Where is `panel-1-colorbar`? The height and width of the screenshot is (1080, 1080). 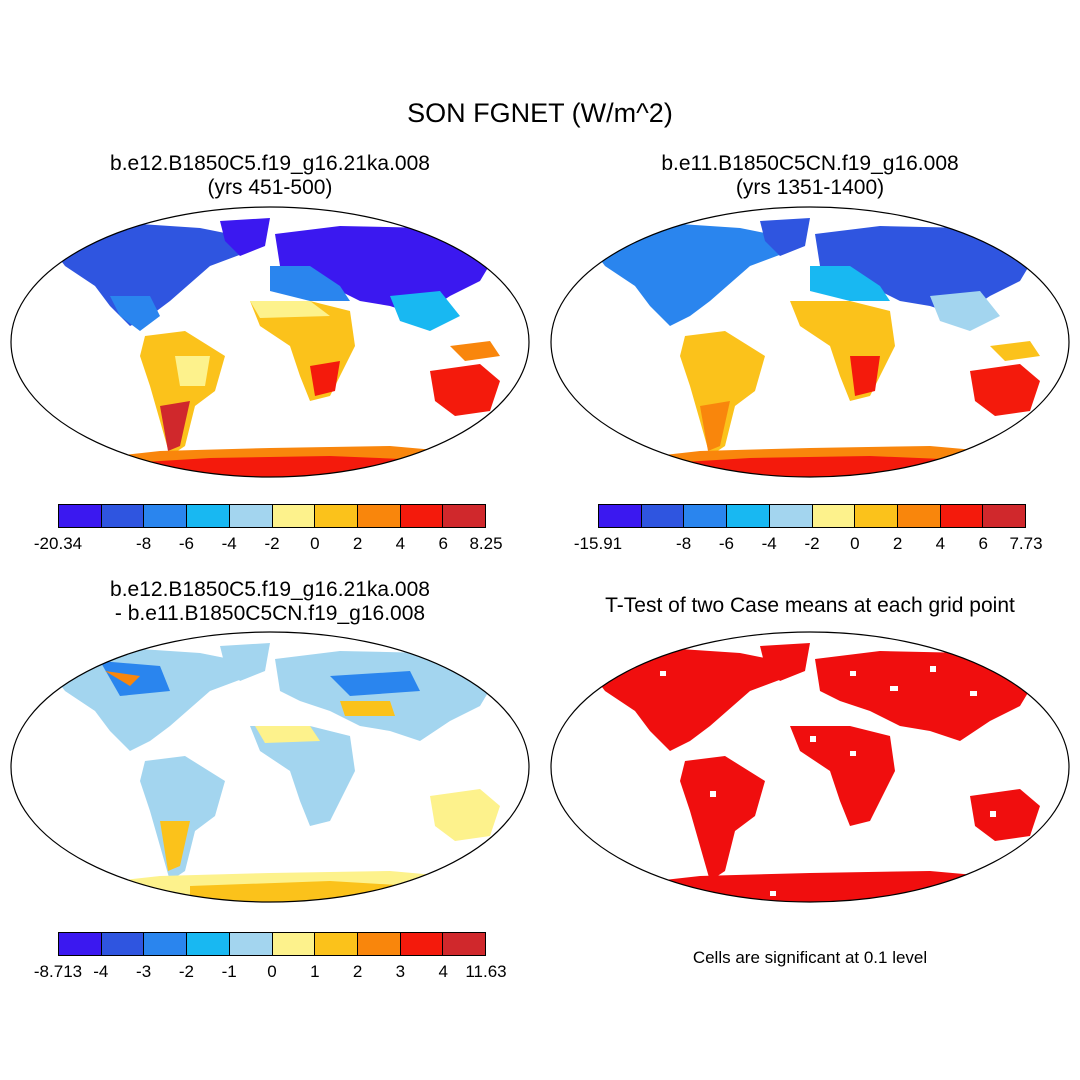
panel-1-colorbar is located at coordinates (272, 516).